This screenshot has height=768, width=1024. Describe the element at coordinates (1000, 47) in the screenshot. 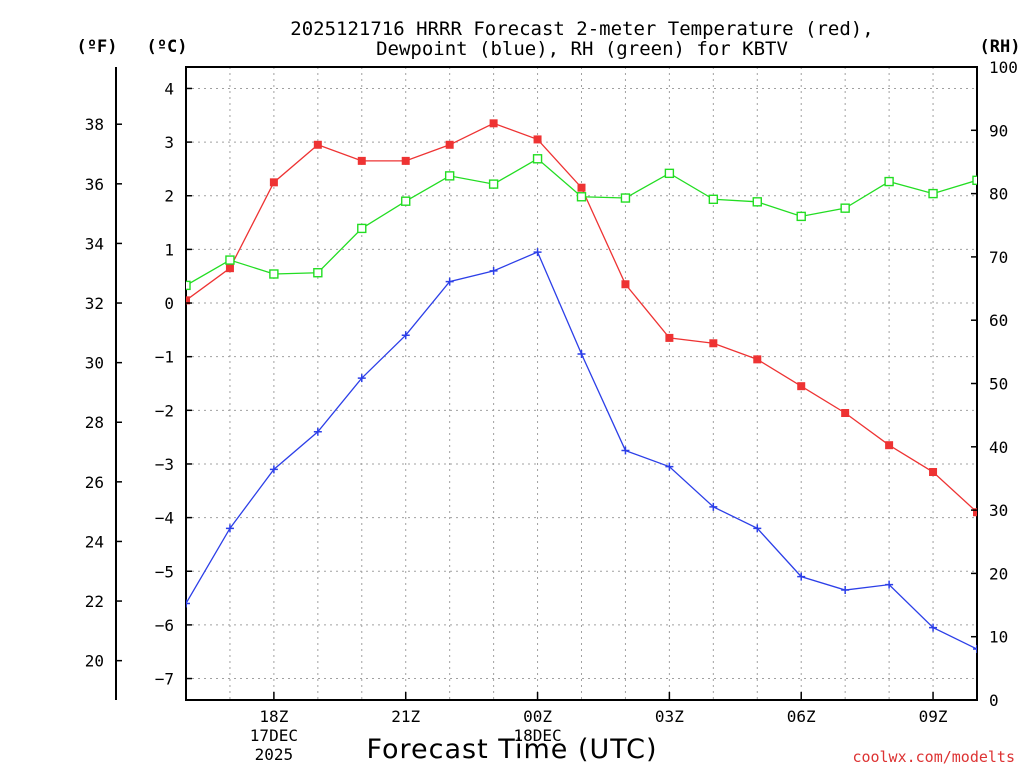

I see `rh-unit-label: (RH)` at that location.